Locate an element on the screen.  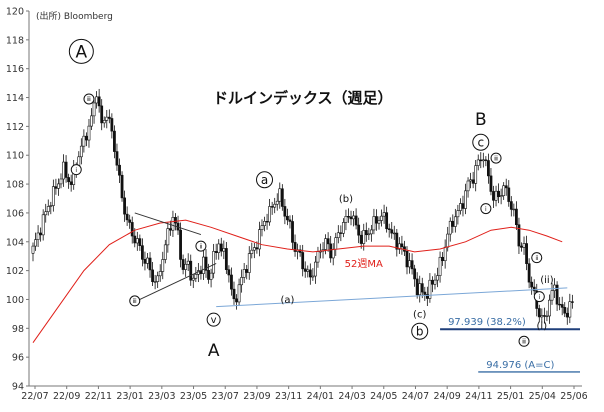
y-tick-label: 98 is located at coordinates (18, 329).